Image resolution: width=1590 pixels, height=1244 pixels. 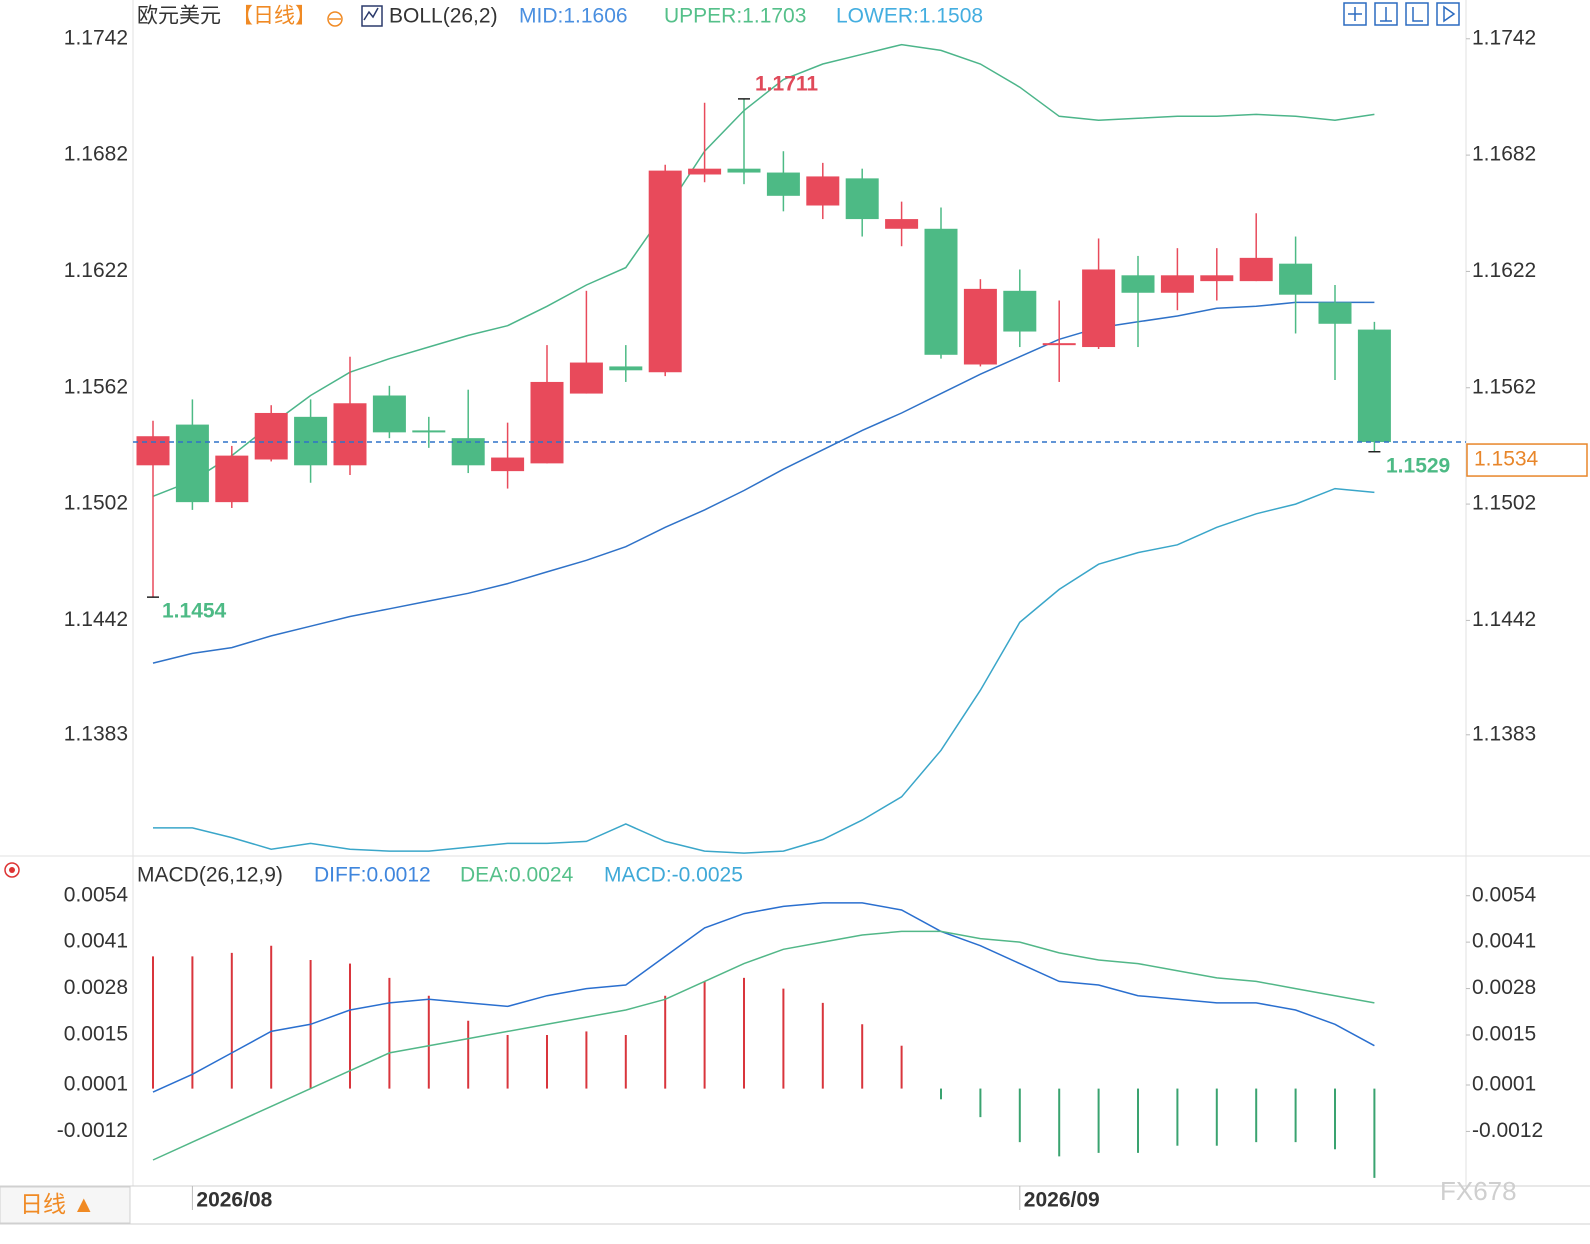 What do you see at coordinates (96, 154) in the screenshot?
I see `y-tick-label: 1.1682` at bounding box center [96, 154].